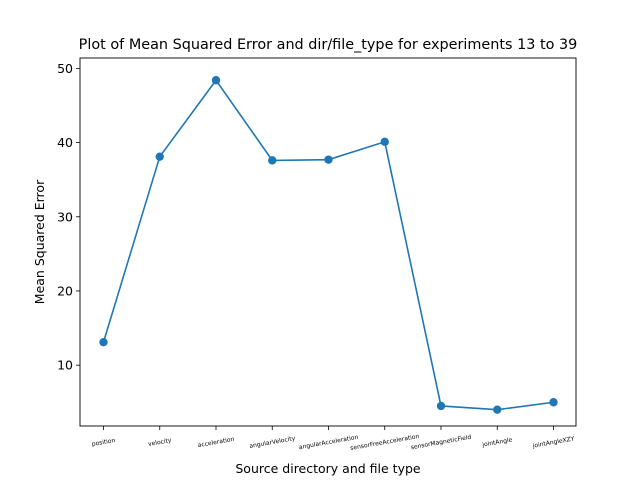  What do you see at coordinates (65, 142) in the screenshot?
I see `y-tick-label: 40` at bounding box center [65, 142].